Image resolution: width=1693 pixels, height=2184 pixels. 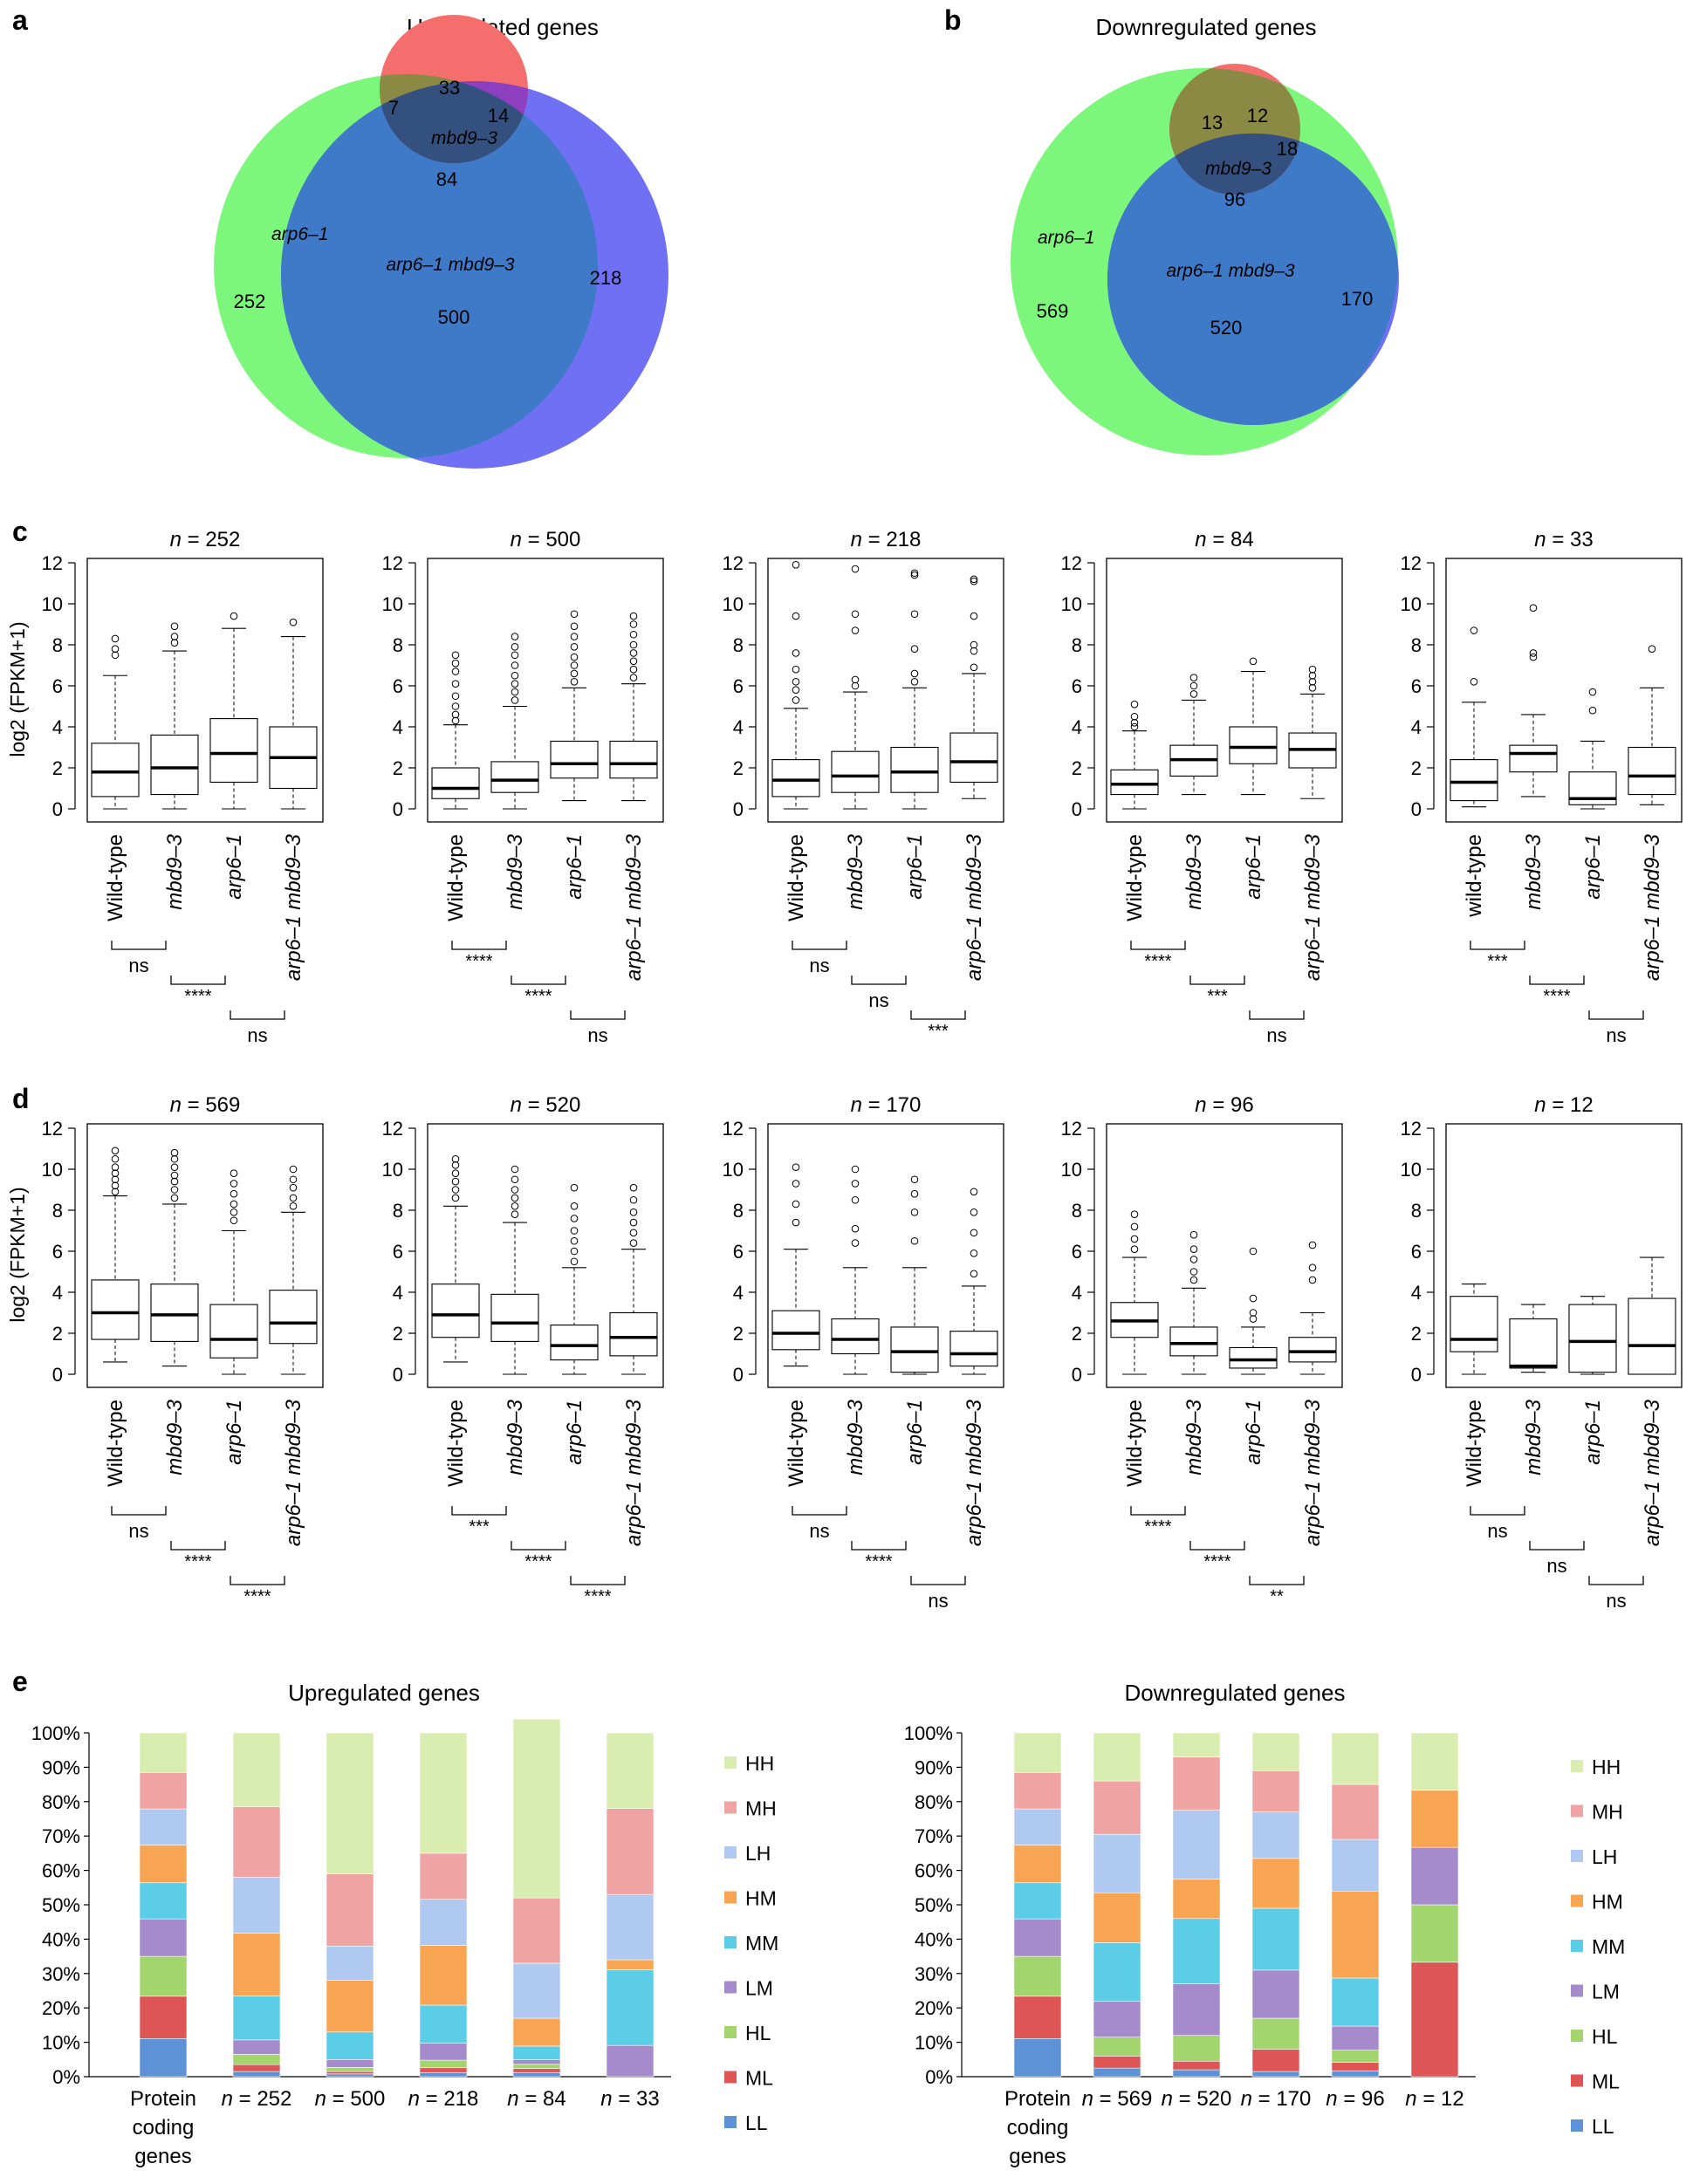 What do you see at coordinates (516, 1437) in the screenshot?
I see `x-category-label: mbd9–3` at bounding box center [516, 1437].